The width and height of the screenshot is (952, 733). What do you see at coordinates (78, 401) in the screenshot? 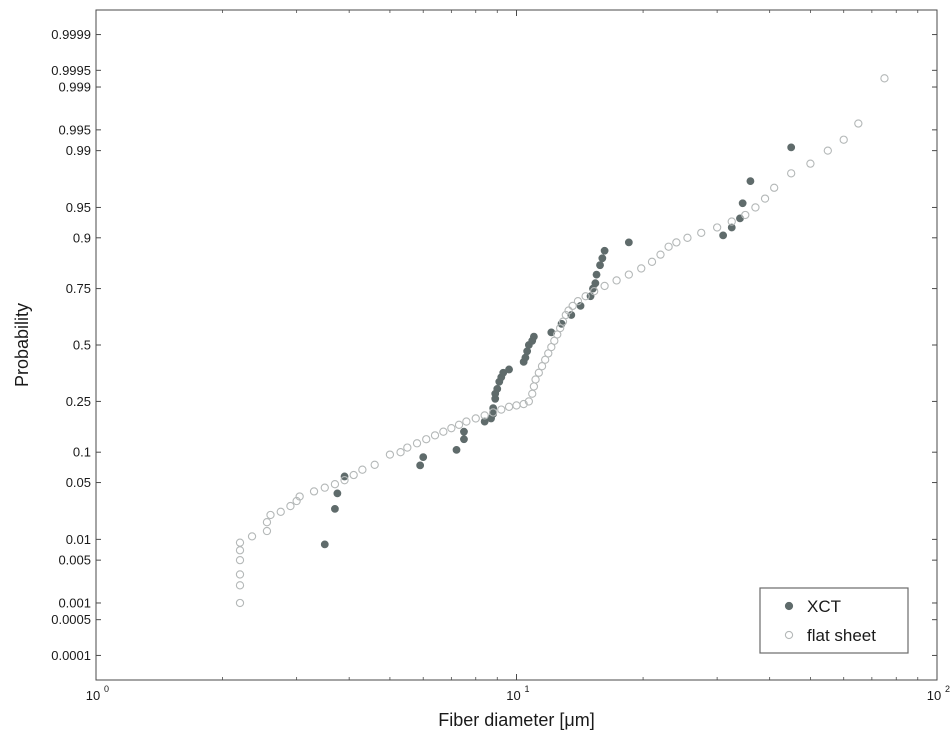
I see `y-tick-label: 0.25` at bounding box center [78, 401].